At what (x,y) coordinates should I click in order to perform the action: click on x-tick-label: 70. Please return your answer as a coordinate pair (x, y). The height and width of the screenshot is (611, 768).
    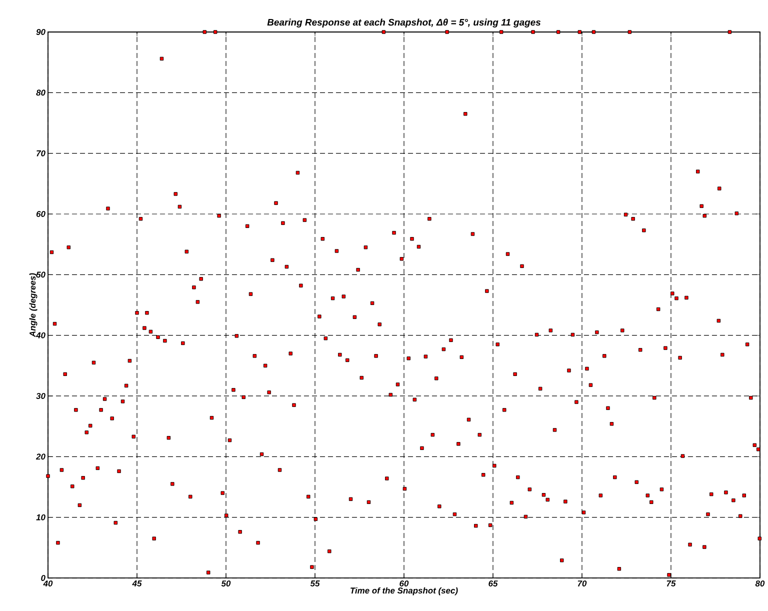
    Looking at the image, I should click on (582, 583).